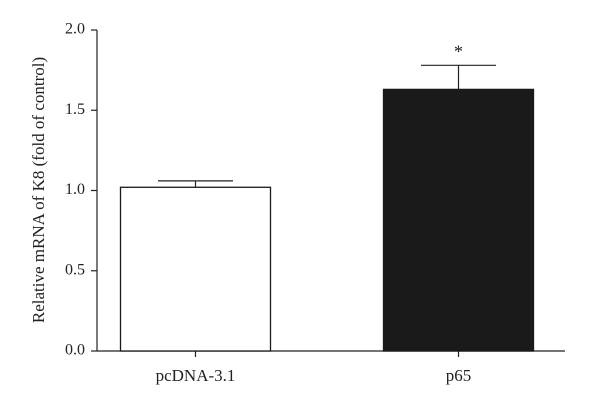 The width and height of the screenshot is (600, 411). I want to click on y-tick-label: 1.0, so click(75, 189).